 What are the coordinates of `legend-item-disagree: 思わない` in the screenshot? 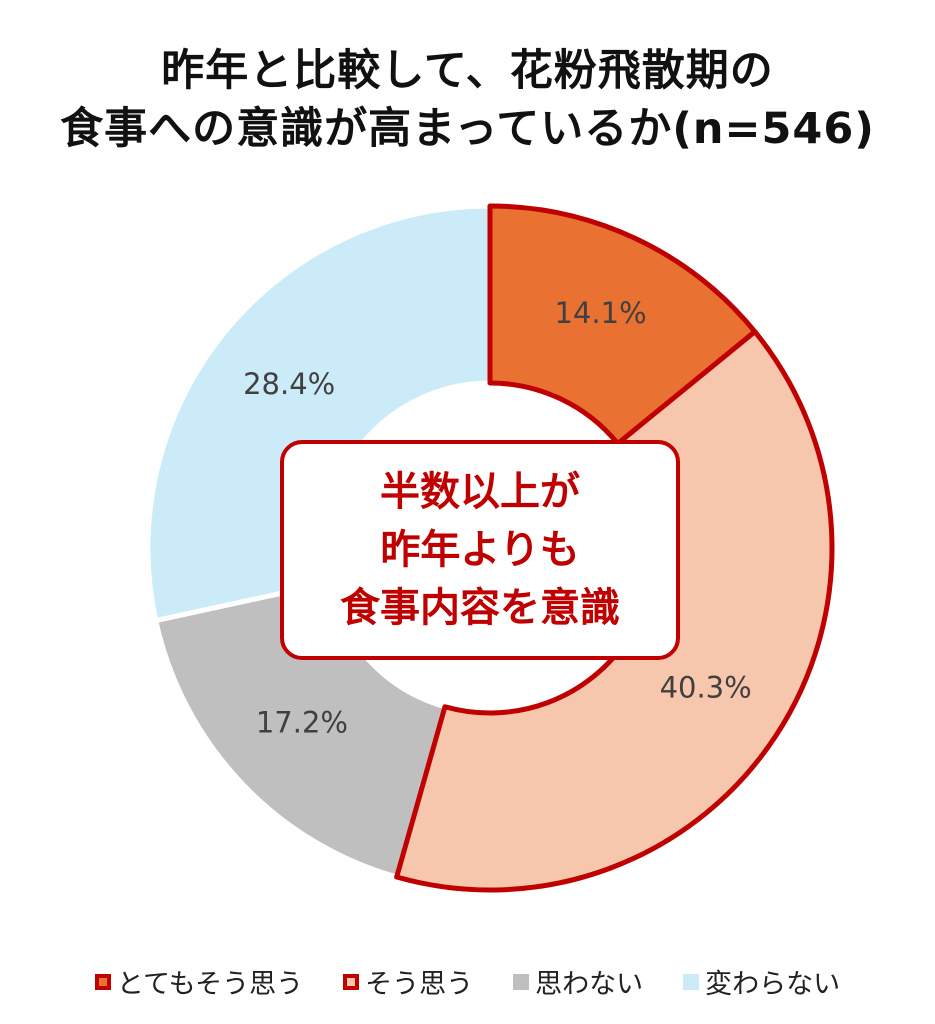 It's located at (578, 981).